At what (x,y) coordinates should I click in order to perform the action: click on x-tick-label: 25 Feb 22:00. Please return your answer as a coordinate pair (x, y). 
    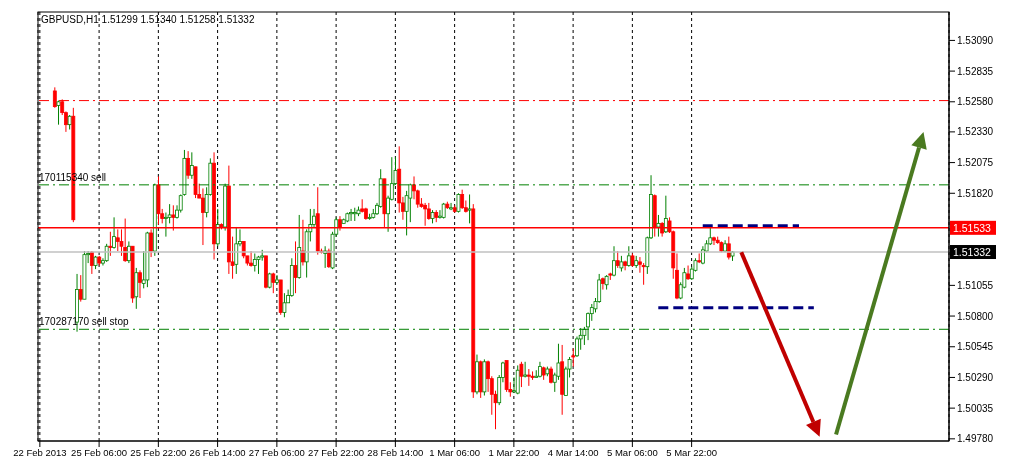
    Looking at the image, I should click on (158, 452).